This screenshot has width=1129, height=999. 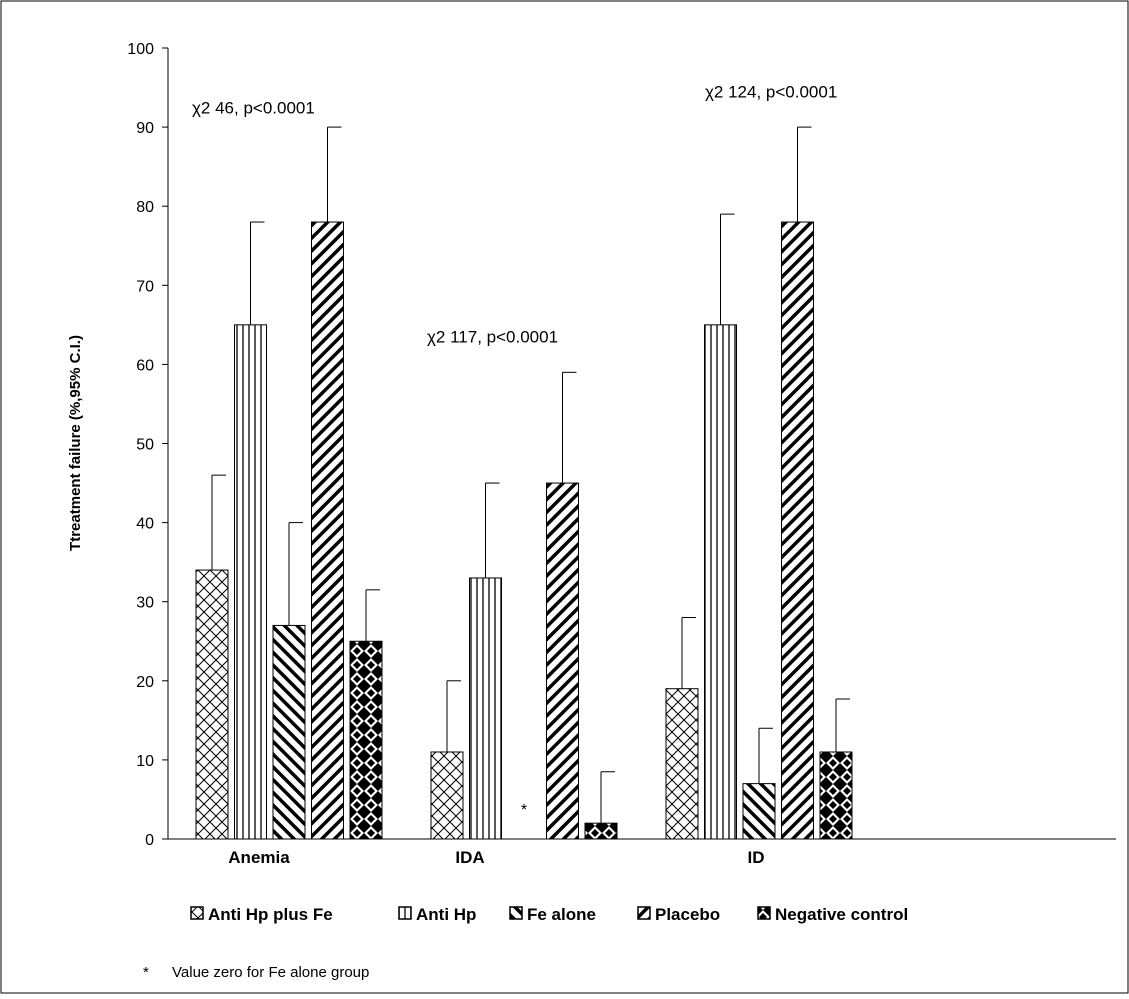 What do you see at coordinates (446, 914) in the screenshot?
I see `legend-label: Anti Hp` at bounding box center [446, 914].